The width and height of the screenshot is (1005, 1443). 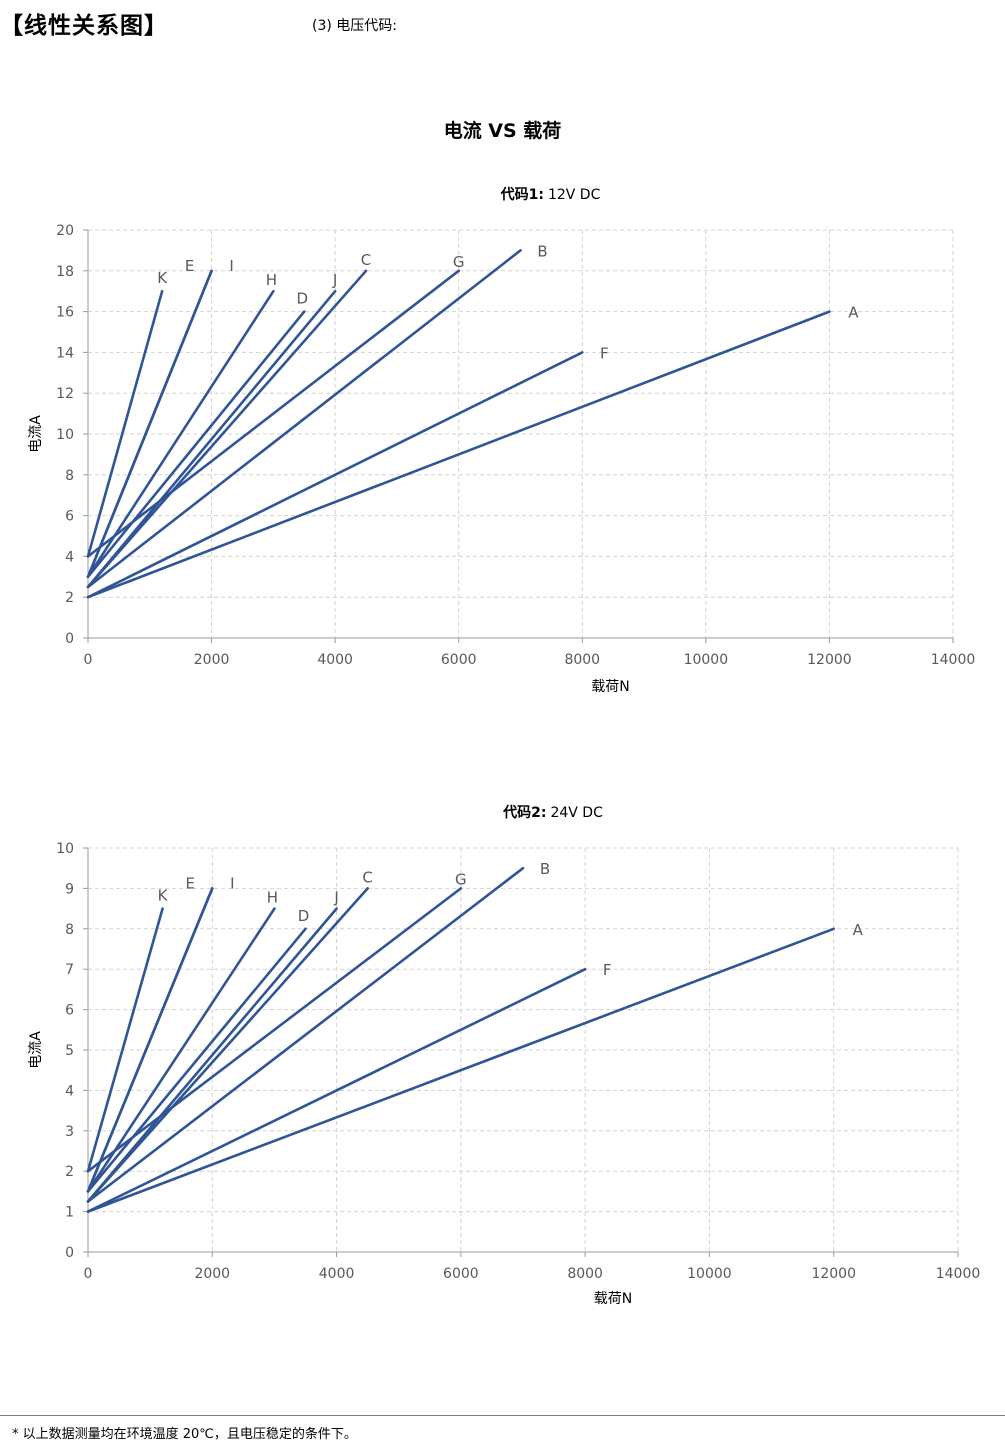 What do you see at coordinates (65, 394) in the screenshot?
I see `y-tick-label: 12` at bounding box center [65, 394].